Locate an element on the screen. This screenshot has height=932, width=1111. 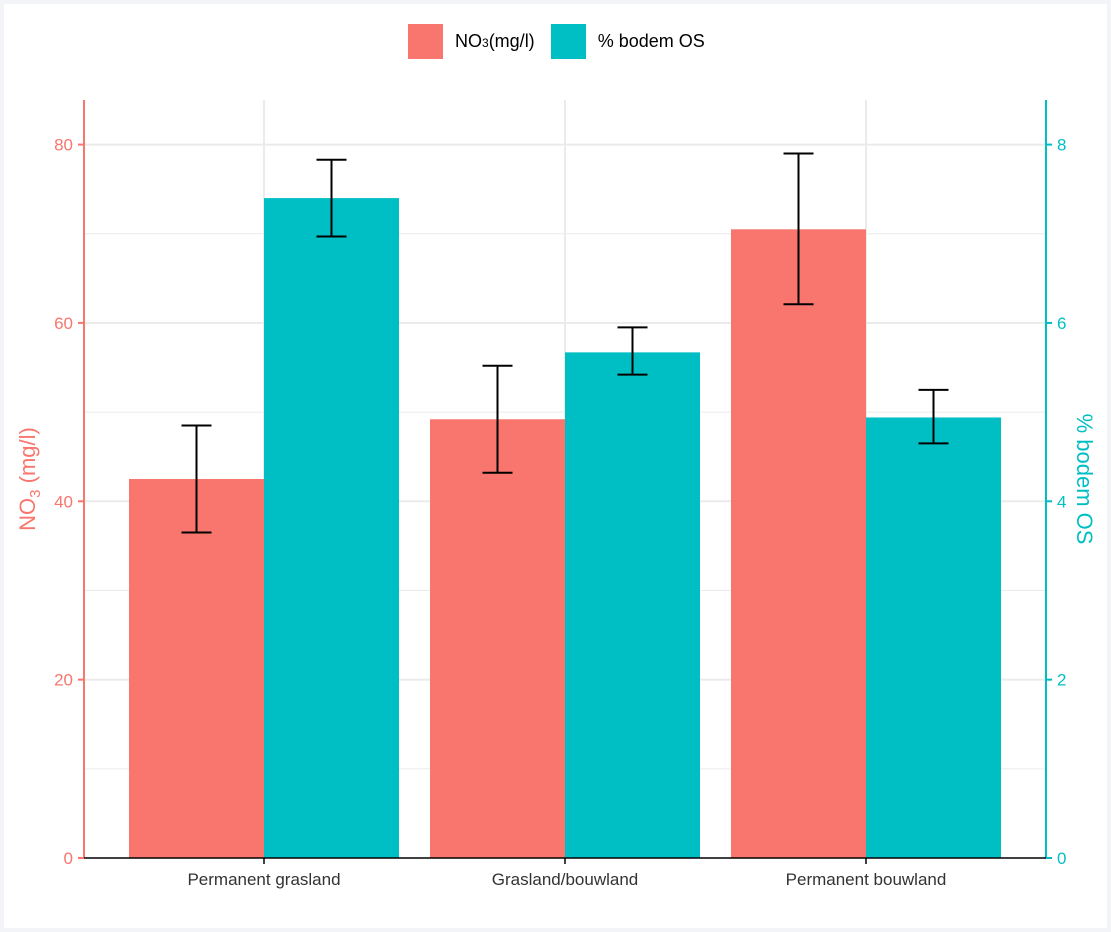
right-axis-tick-label: 0 is located at coordinates (1061, 858).